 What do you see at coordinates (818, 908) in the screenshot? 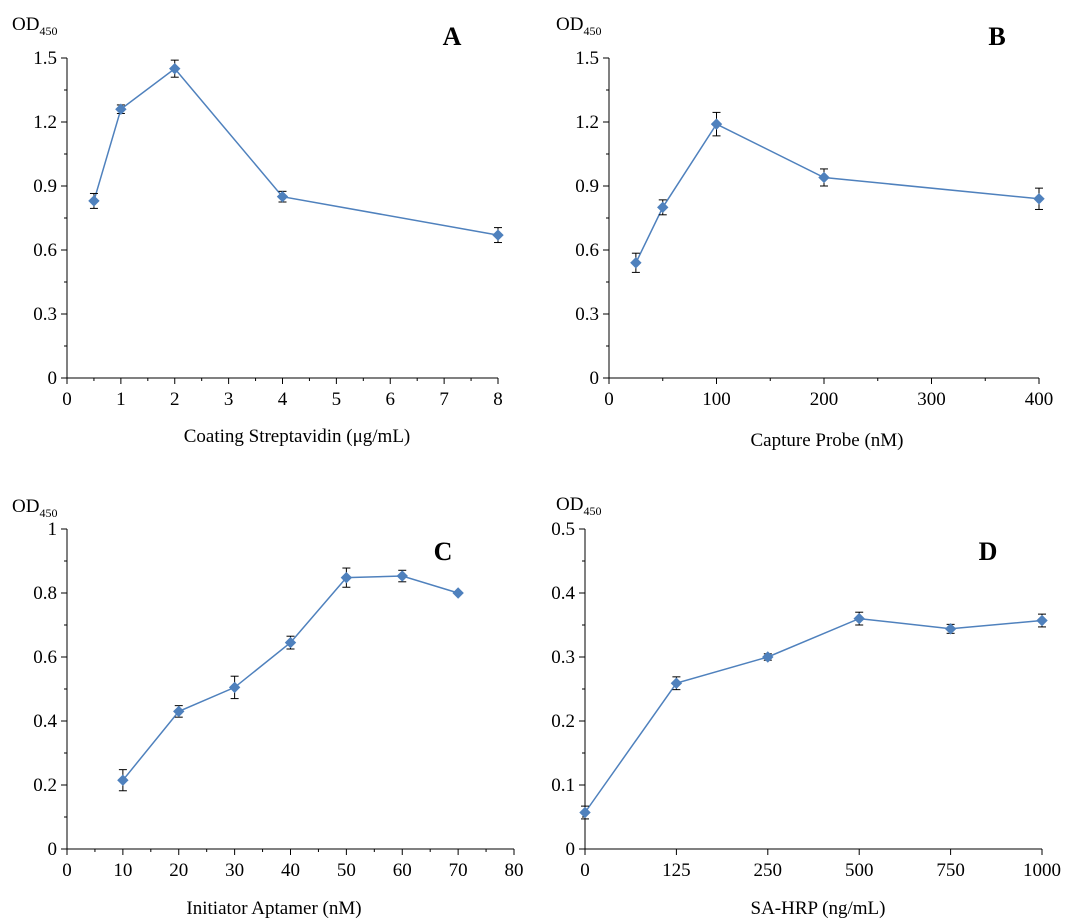
I see `x-axis-title: SA-HRP (ng/mL)` at bounding box center [818, 908].